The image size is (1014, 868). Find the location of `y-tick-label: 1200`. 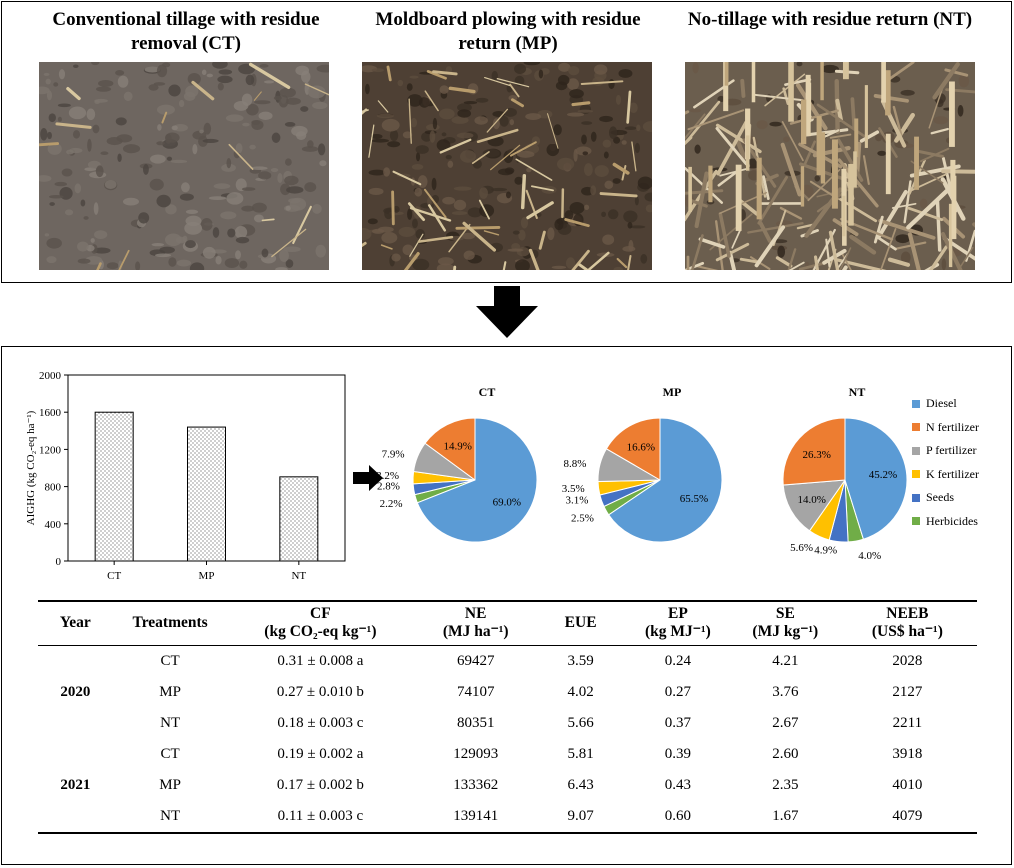

y-tick-label: 1200 is located at coordinates (50, 450).